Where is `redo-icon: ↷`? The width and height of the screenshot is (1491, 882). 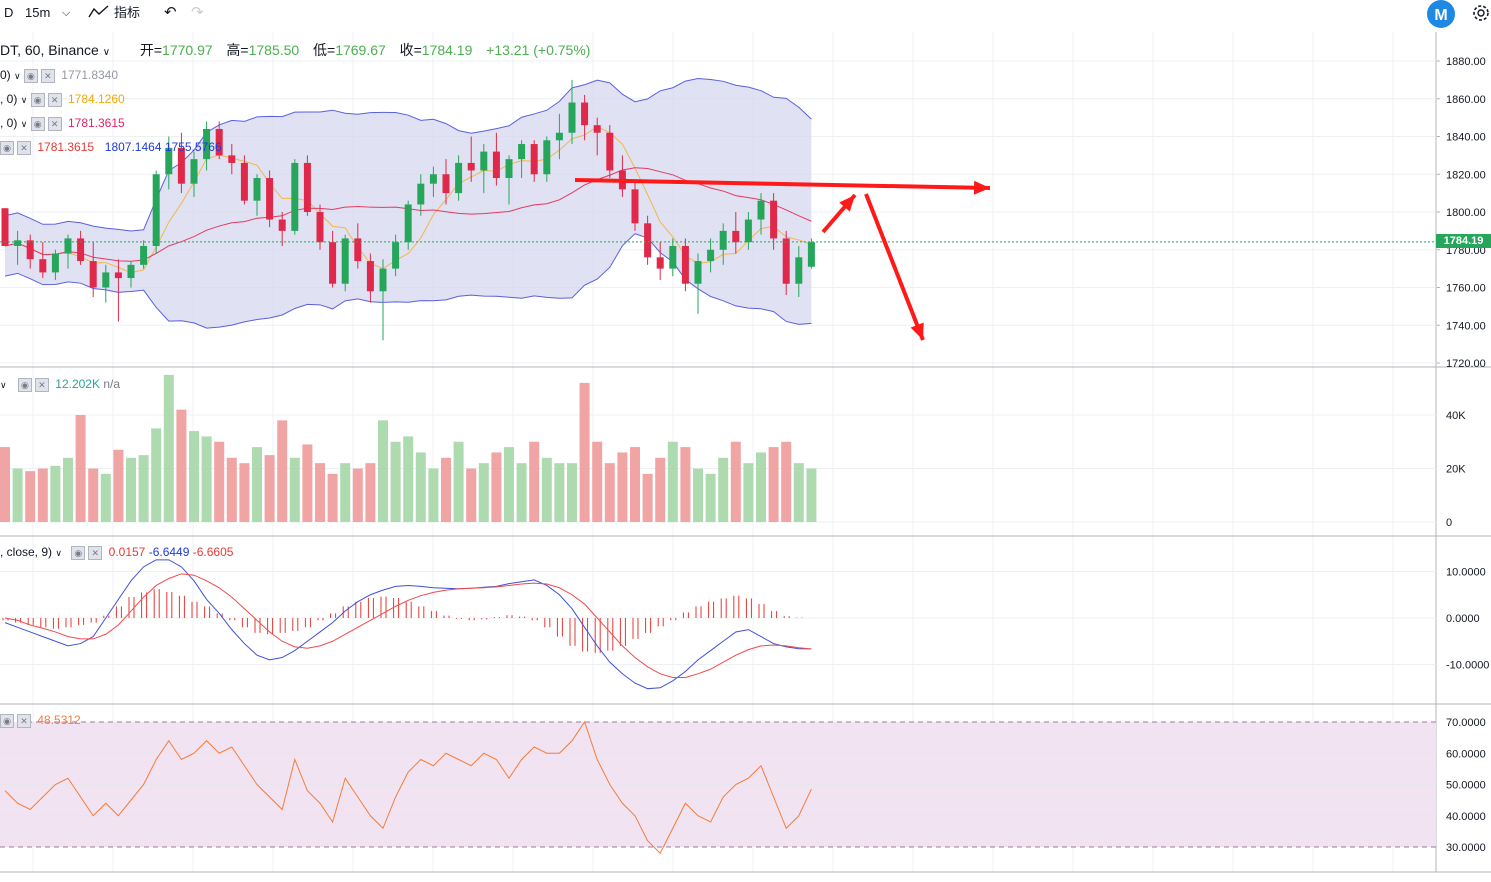 redo-icon: ↷ is located at coordinates (197, 12).